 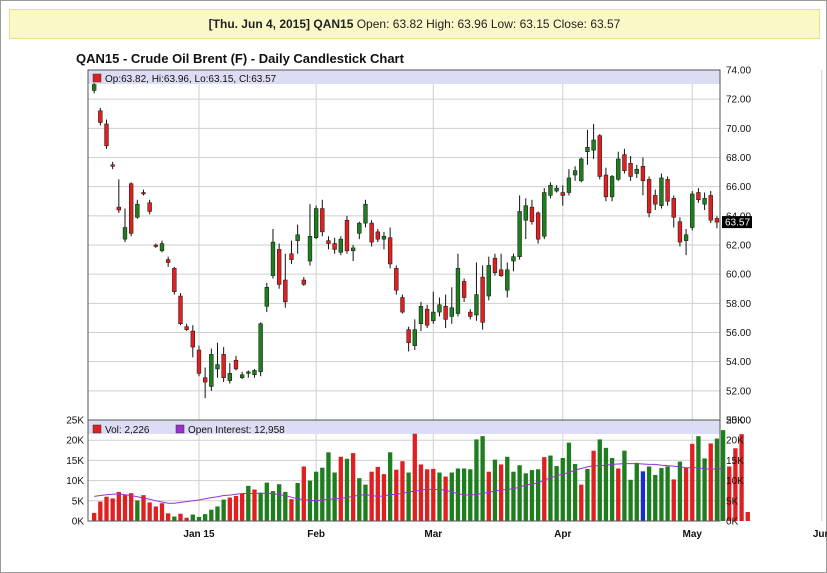 What do you see at coordinates (738, 187) in the screenshot?
I see `price-tick-label: 66.00` at bounding box center [738, 187].